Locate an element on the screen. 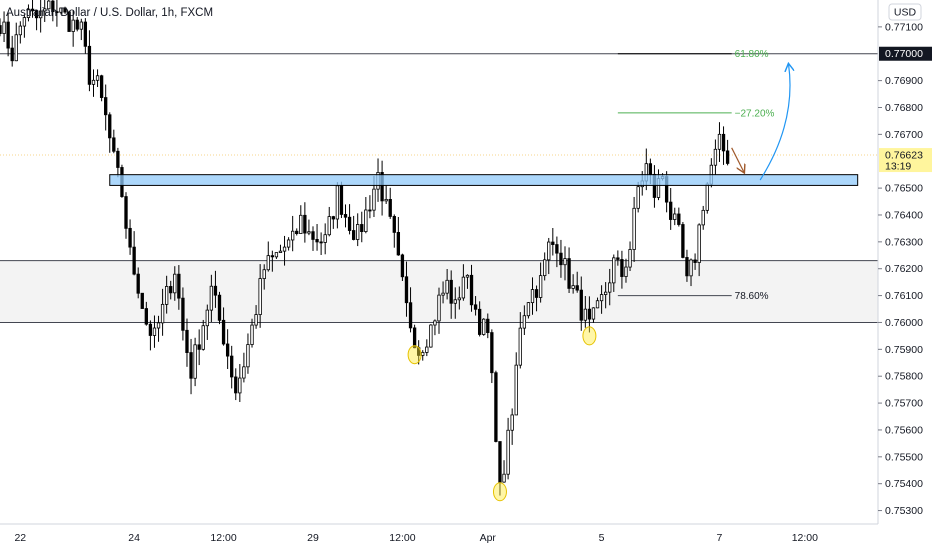 The width and height of the screenshot is (932, 550). time-axis: 22 24 12:00 29 12:00 Apr 5 7 12:00 is located at coordinates (439, 536).